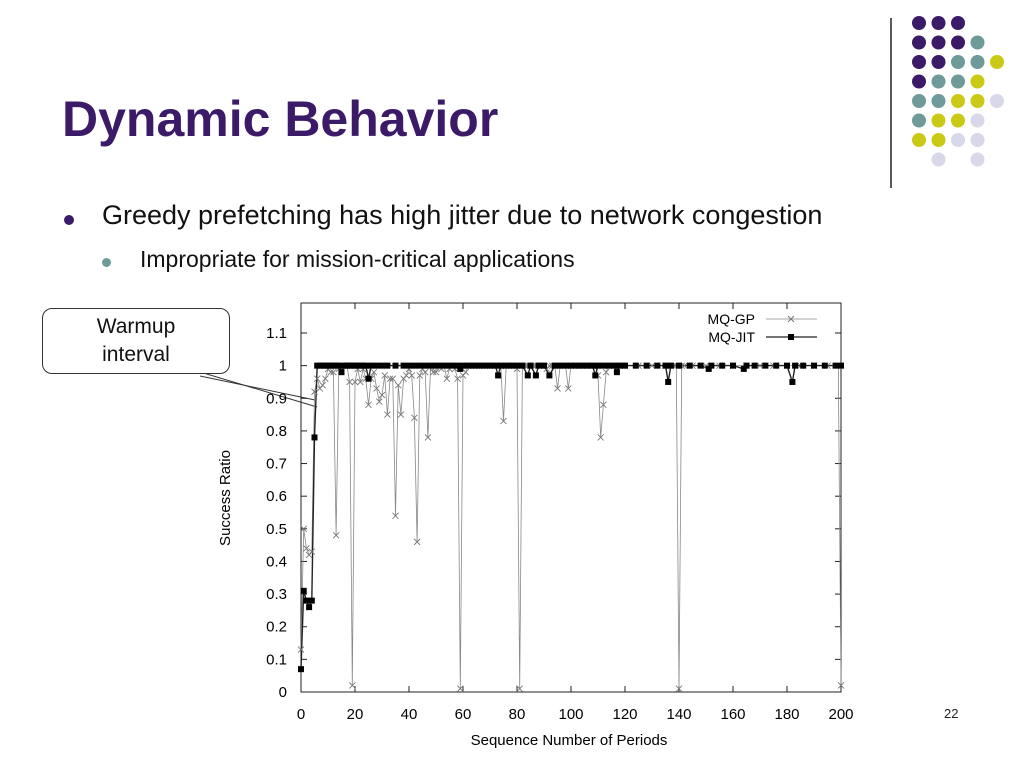  I want to click on x-tick-label: 200, so click(840, 714).